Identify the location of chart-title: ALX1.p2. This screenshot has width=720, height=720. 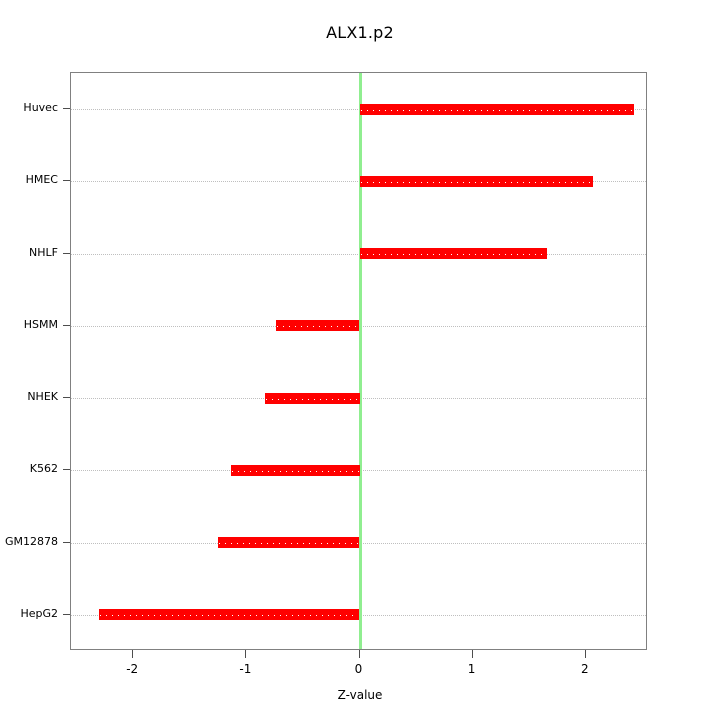
(360, 32).